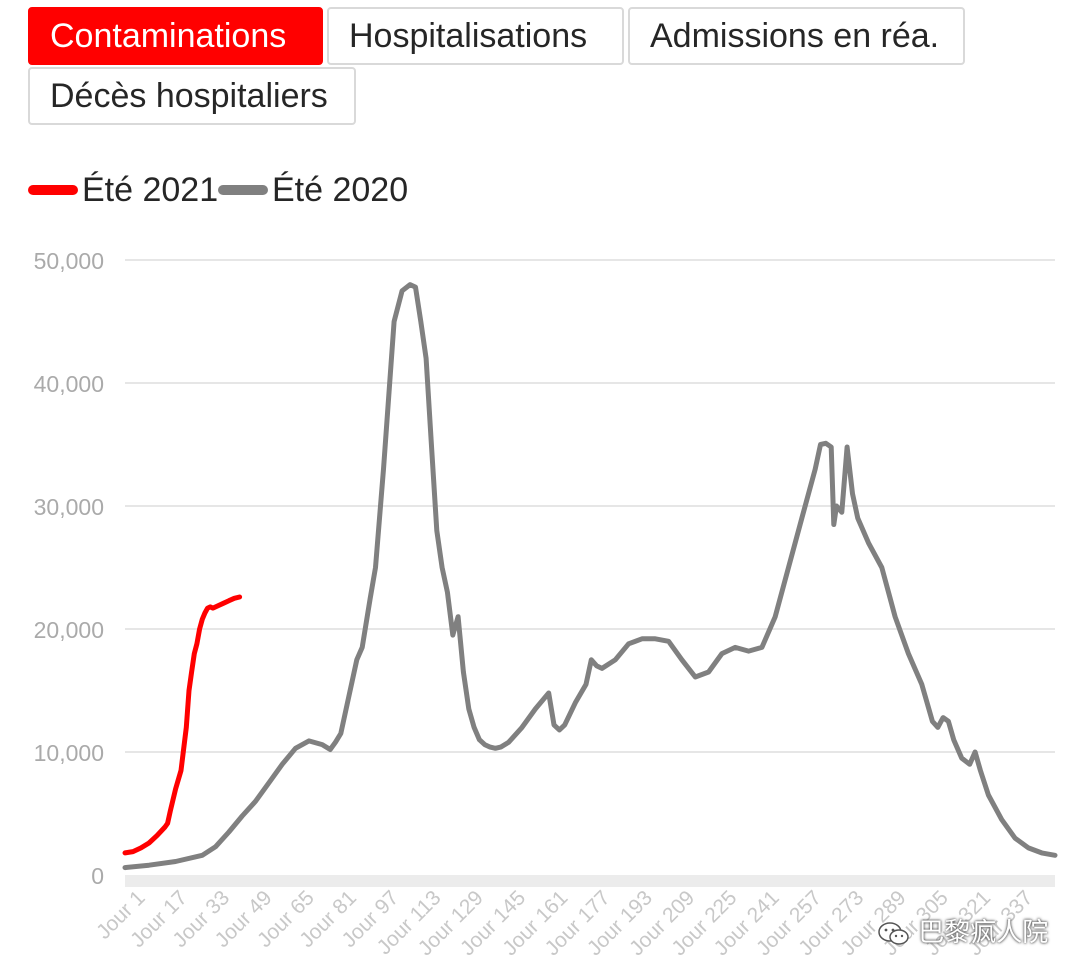  What do you see at coordinates (243, 190) in the screenshot?
I see `legend-swatch-2020` at bounding box center [243, 190].